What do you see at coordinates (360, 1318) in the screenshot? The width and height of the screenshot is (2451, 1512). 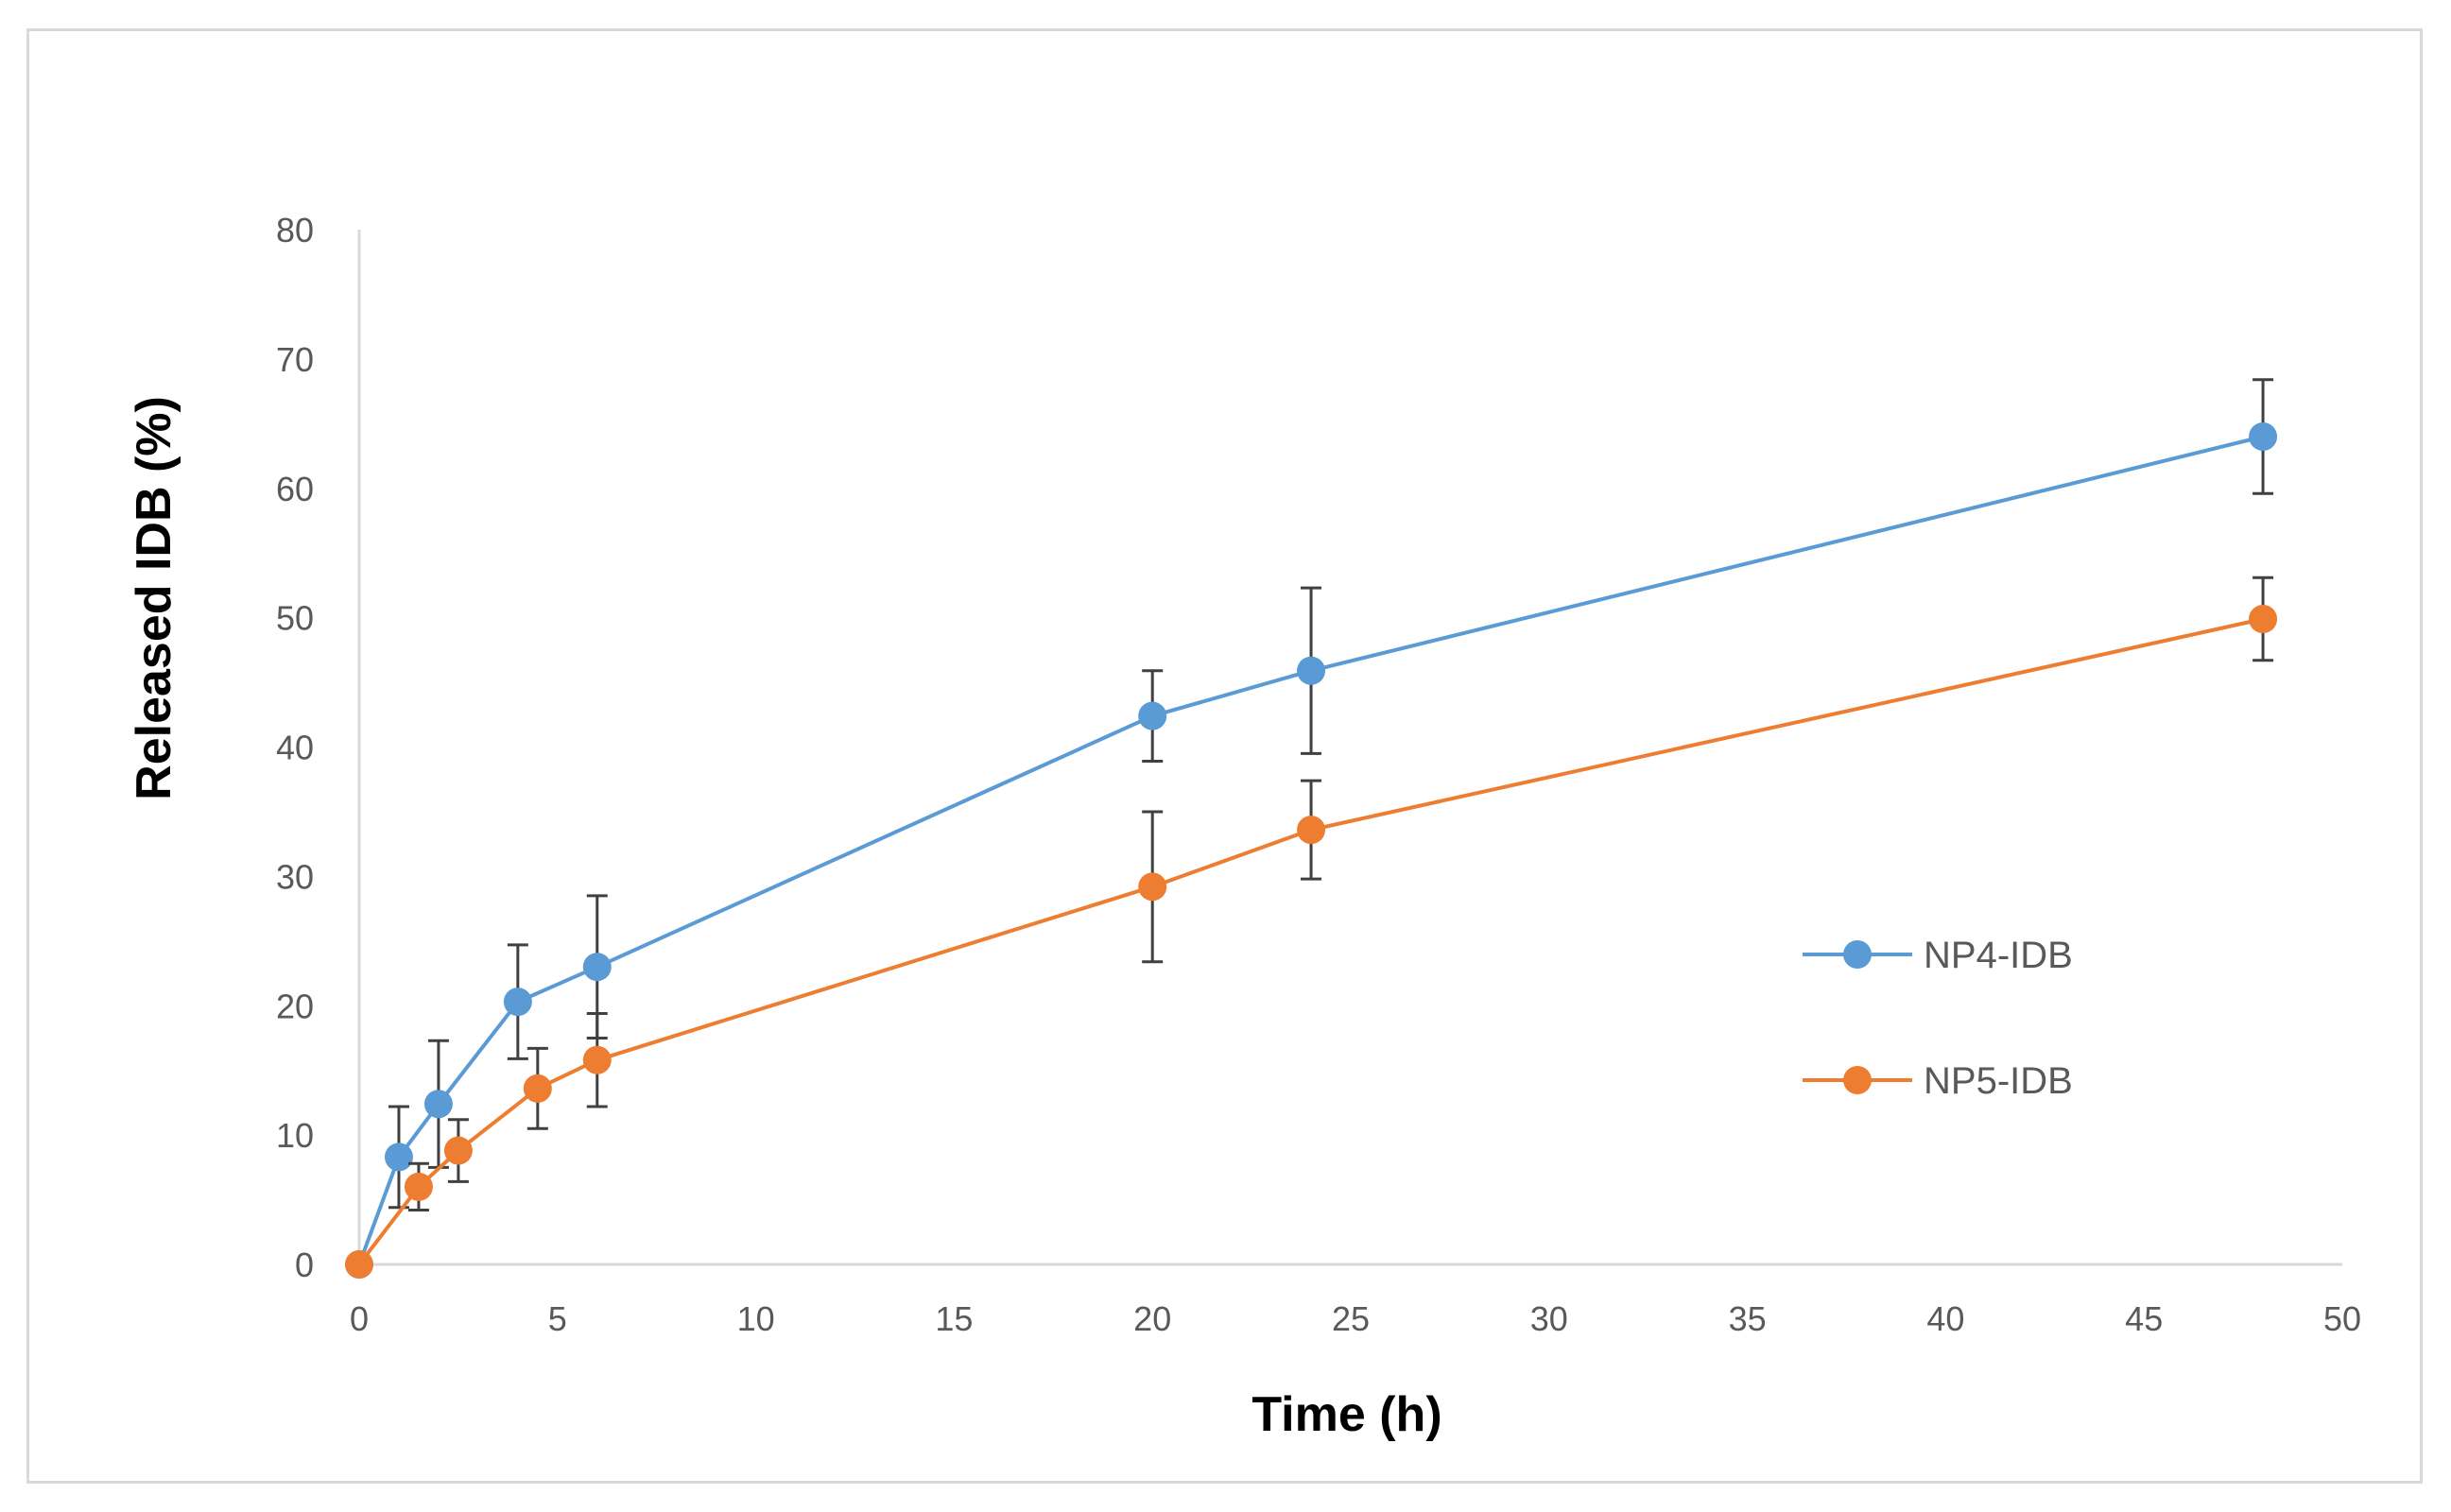 I see `x-tick-label: 0` at bounding box center [360, 1318].